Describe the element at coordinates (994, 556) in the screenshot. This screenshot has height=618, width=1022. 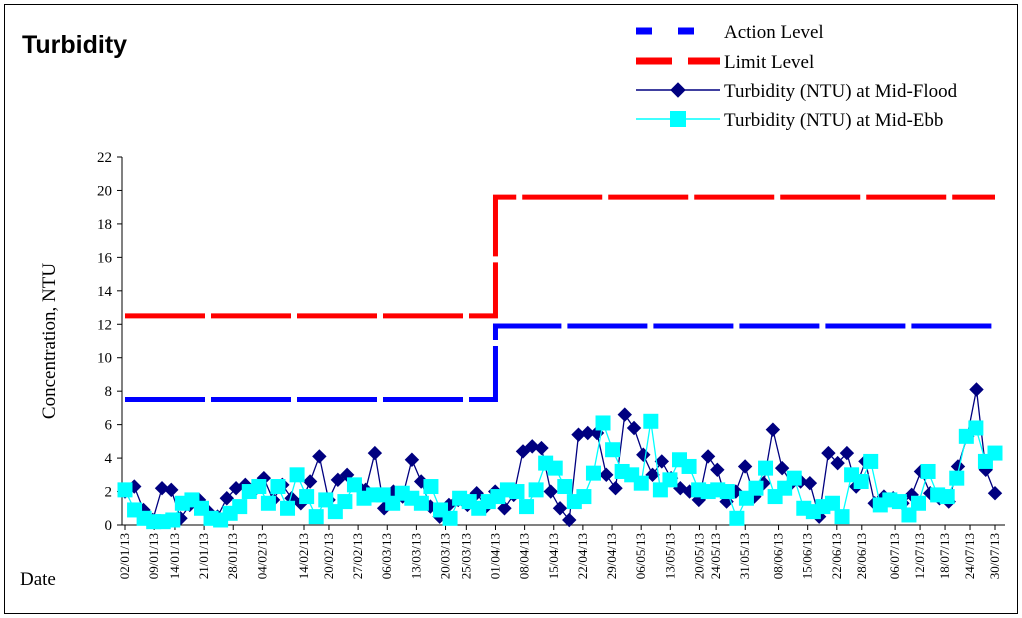
I see `x-tick-label: 30/07/13` at that location.